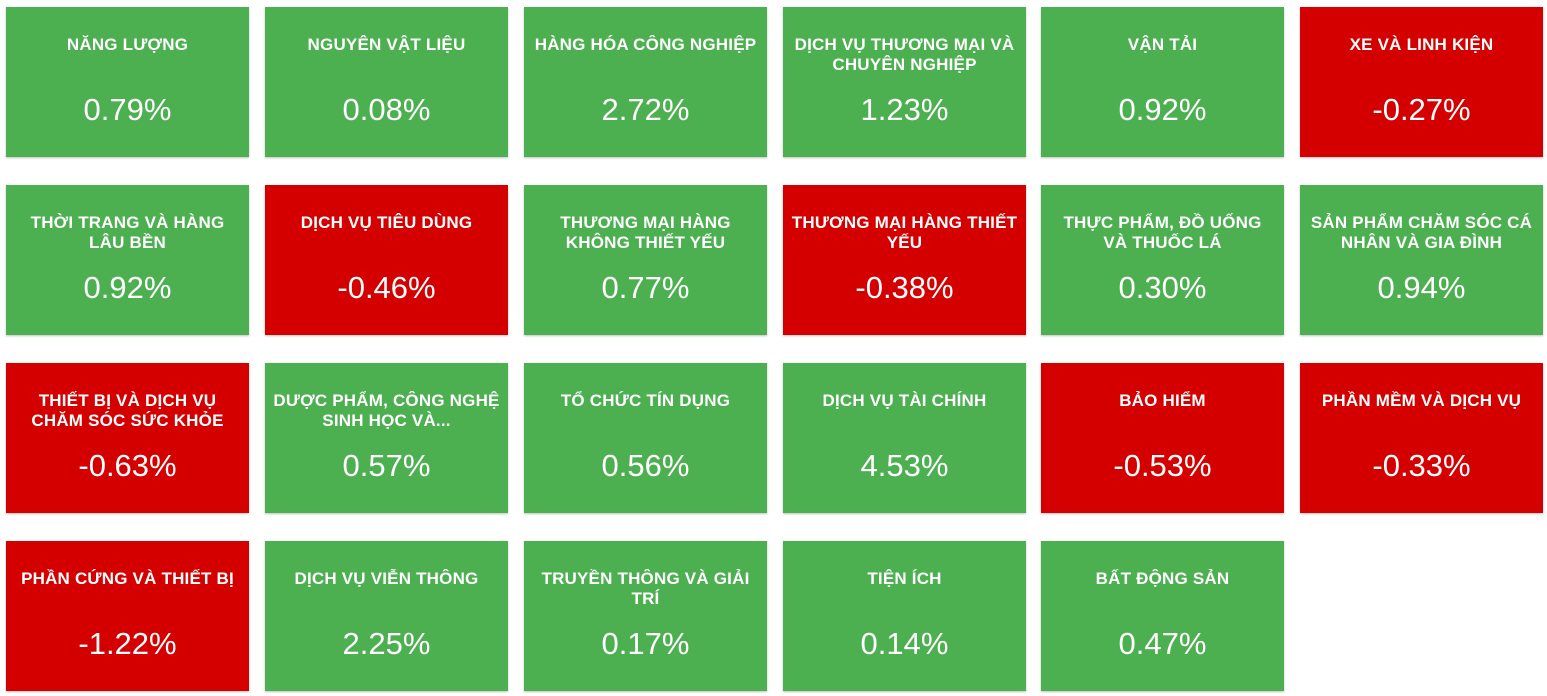  I want to click on sector-name: DỊCH VỤ VIỄN THÔNG, so click(386, 578).